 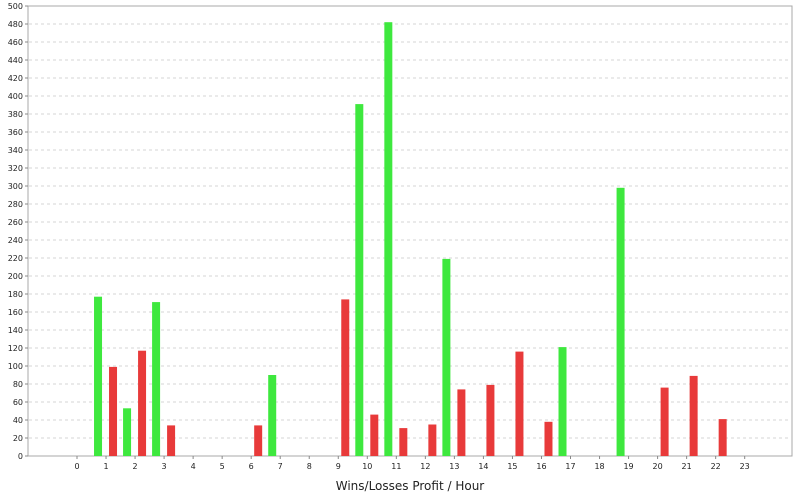 I want to click on x-tick-label: 2, so click(x=135, y=466).